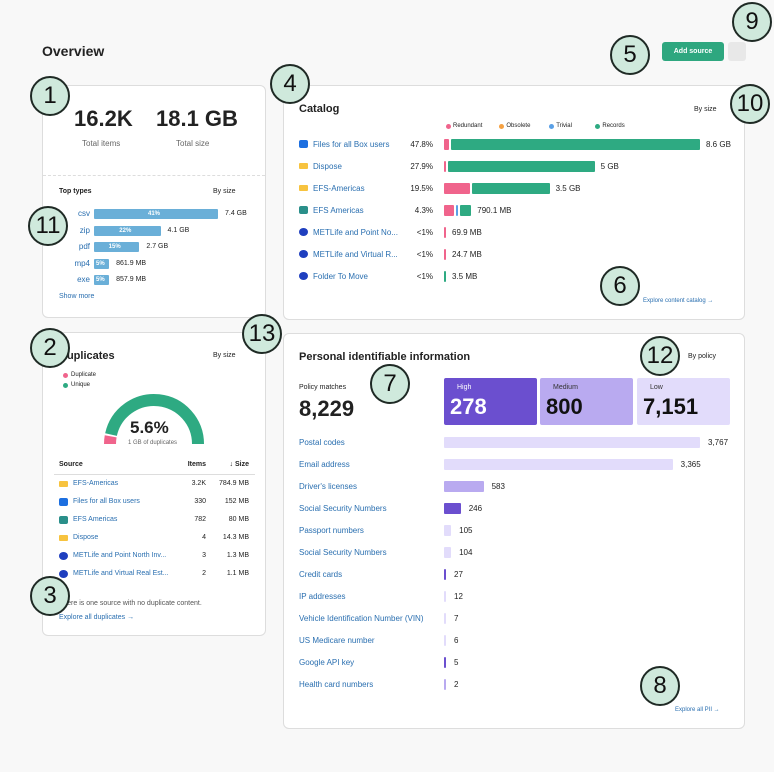 Image resolution: width=774 pixels, height=772 pixels. I want to click on source-items: 2, so click(204, 573).